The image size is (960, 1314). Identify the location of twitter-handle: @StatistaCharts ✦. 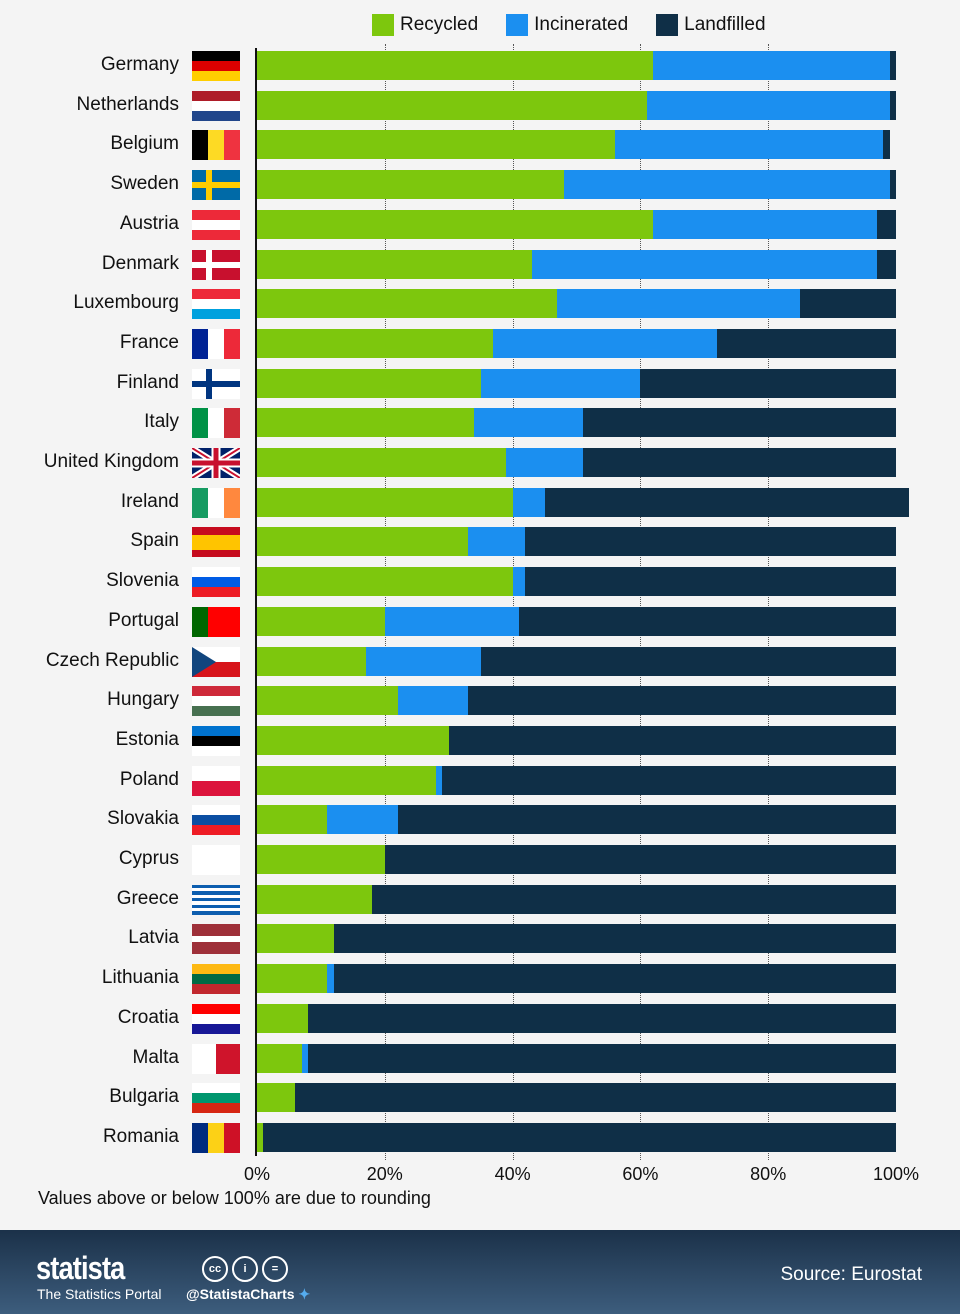
(248, 1294).